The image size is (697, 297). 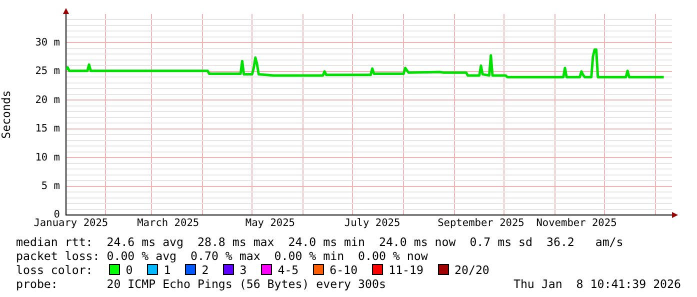 I want to click on x-tick-label: March 2025, so click(x=168, y=222).